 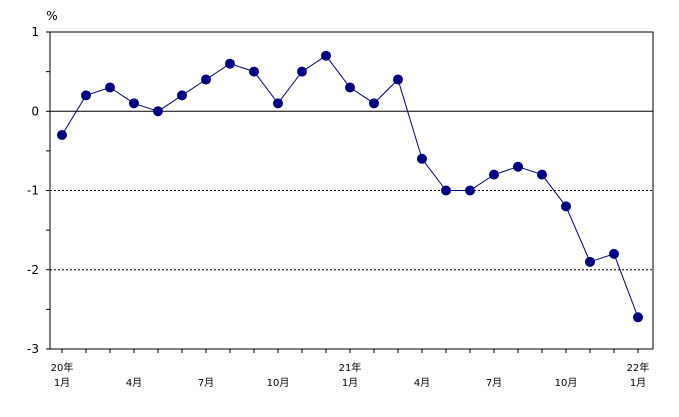 I want to click on y-tick-label: -3, so click(x=33, y=349).